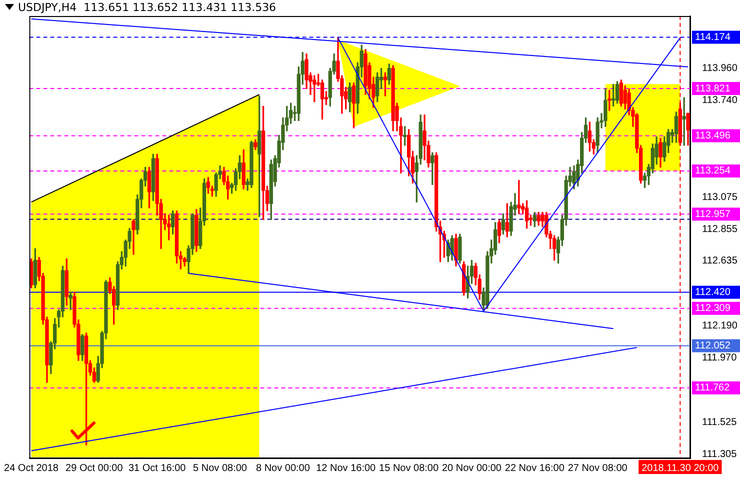  What do you see at coordinates (147, 7) in the screenshot?
I see `chart-title: USDJPY,H4 113.651 113.652 113.431 113.536` at bounding box center [147, 7].